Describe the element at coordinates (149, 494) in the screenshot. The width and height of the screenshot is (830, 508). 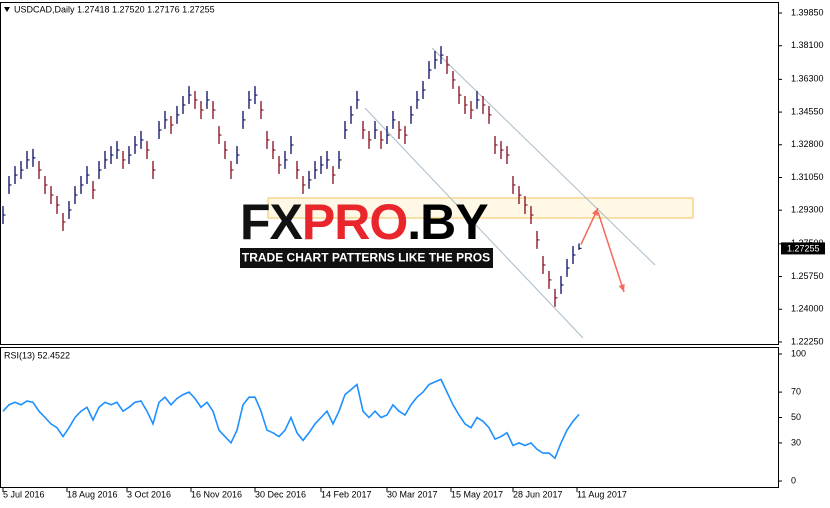
I see `x-tick-label: 3 Oct 2016` at that location.